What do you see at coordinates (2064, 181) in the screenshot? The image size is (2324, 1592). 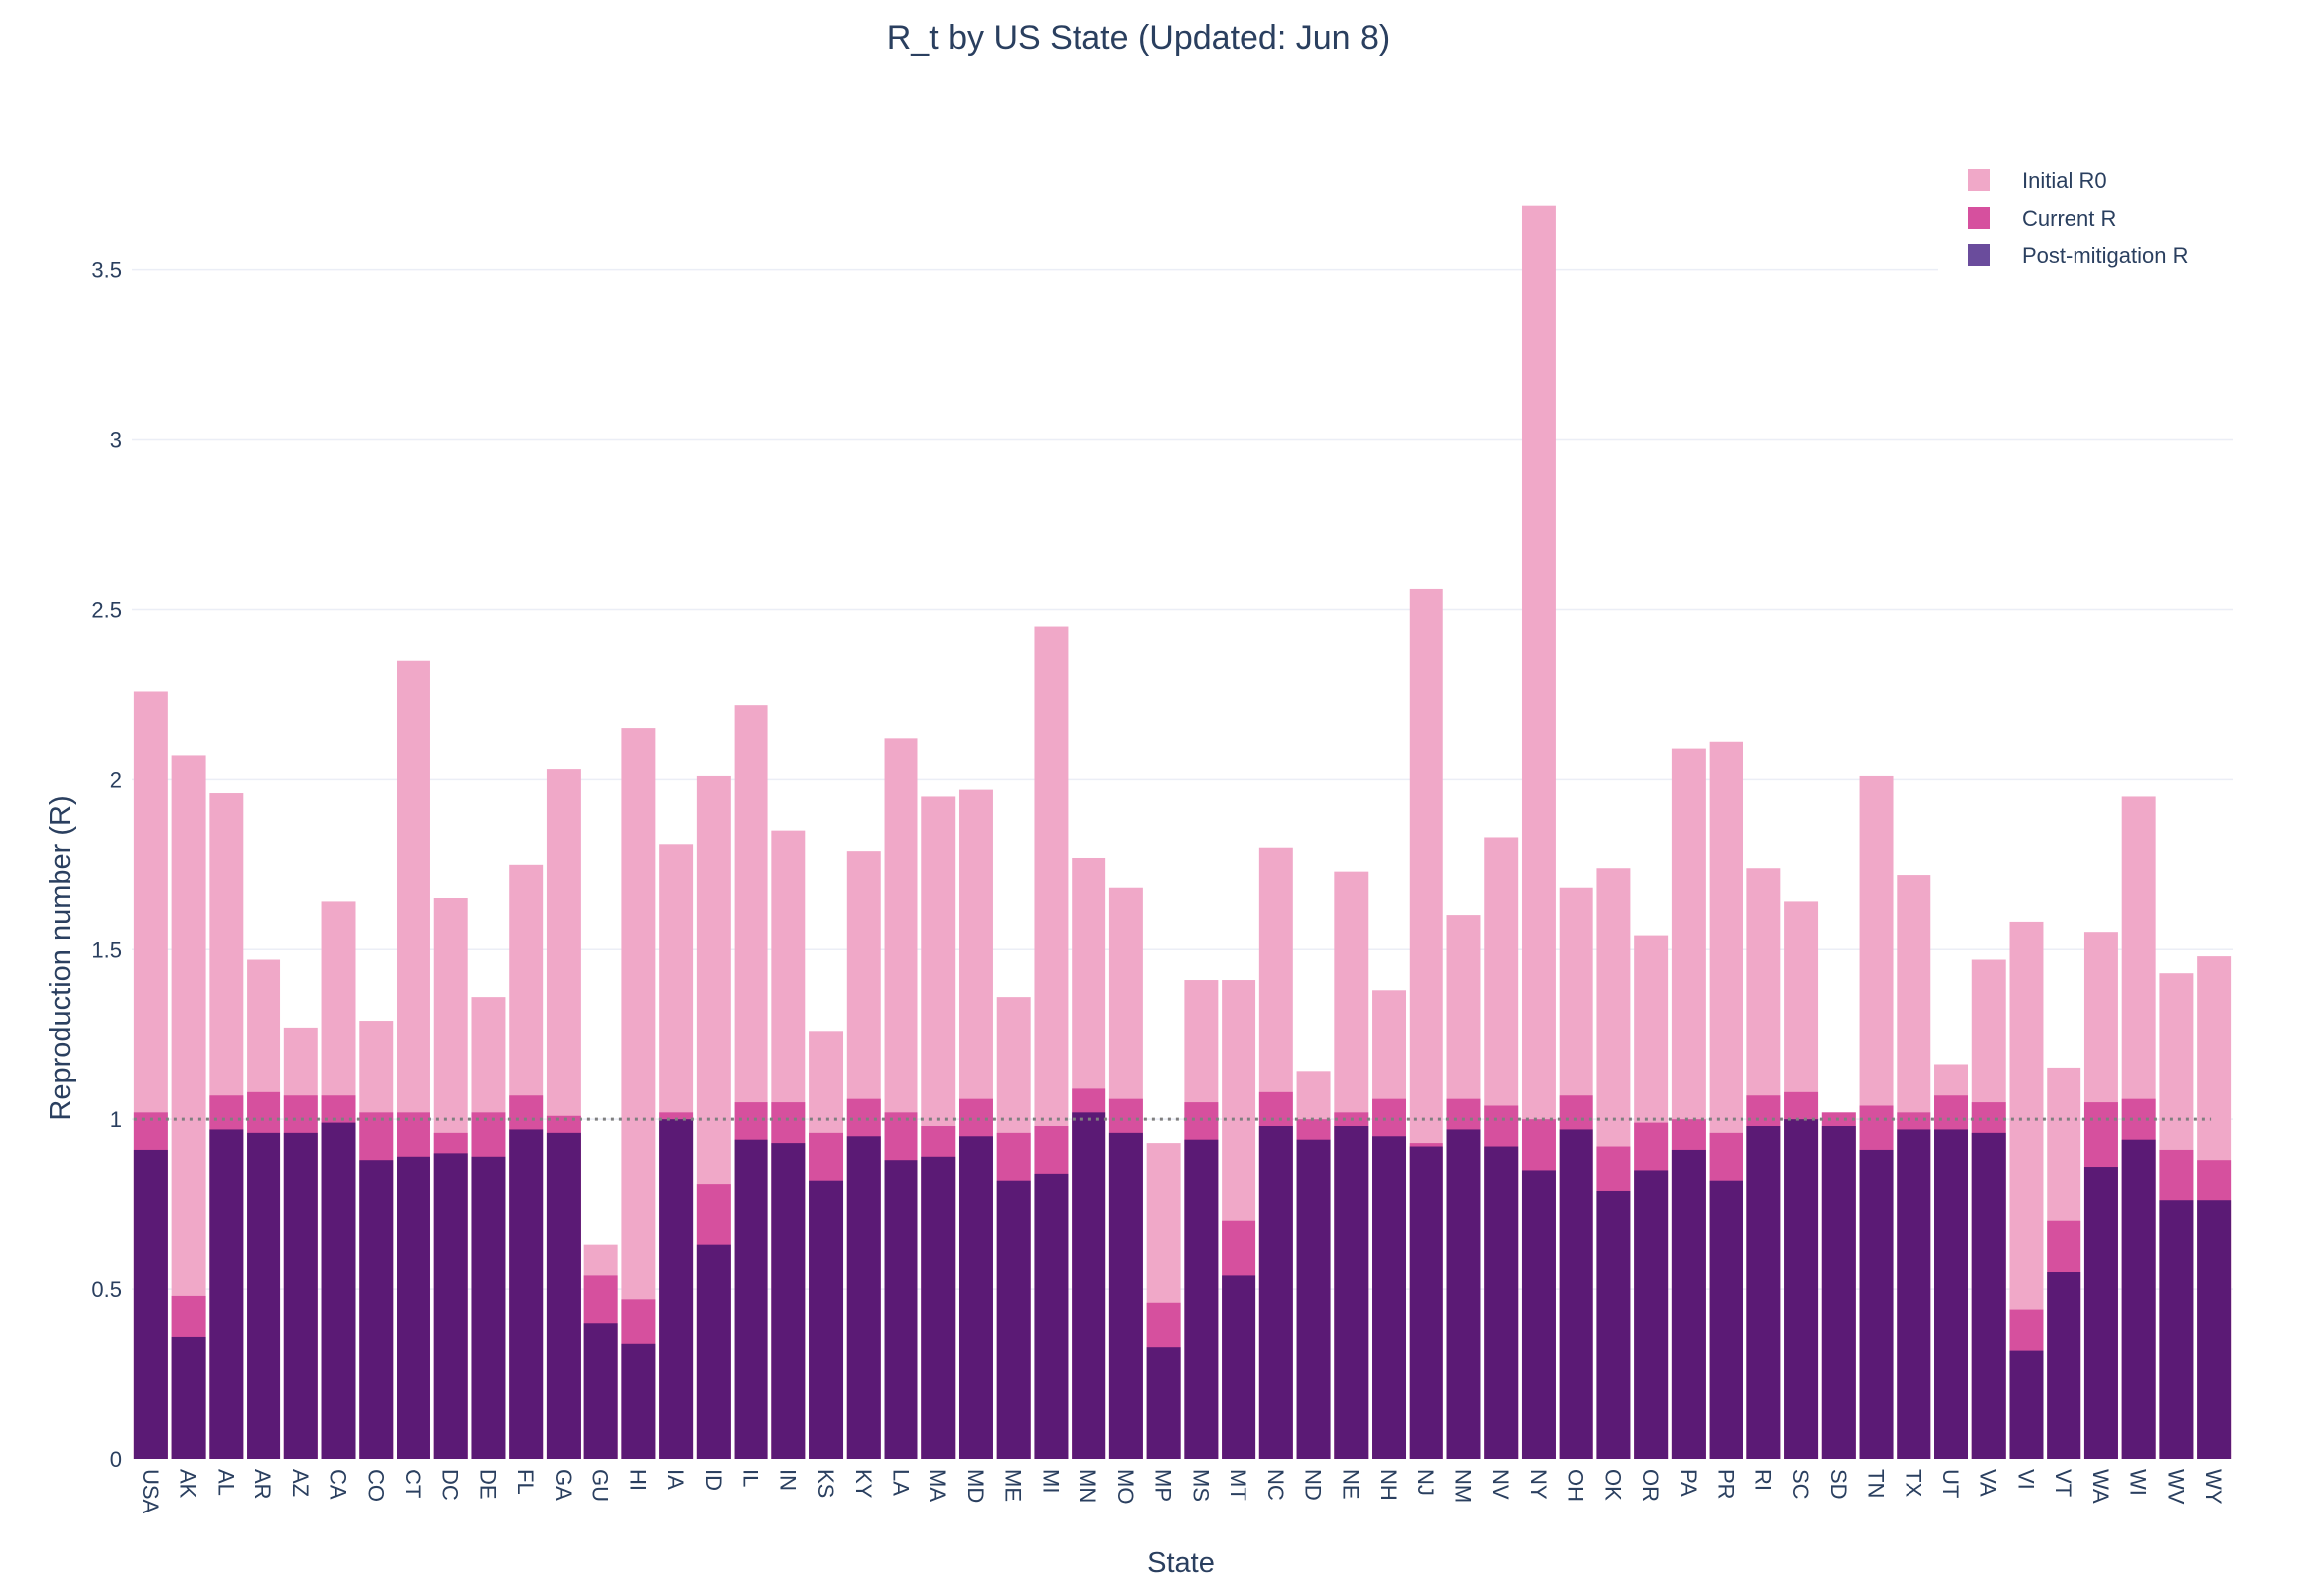 I see `legend-label: Initial R0` at bounding box center [2064, 181].